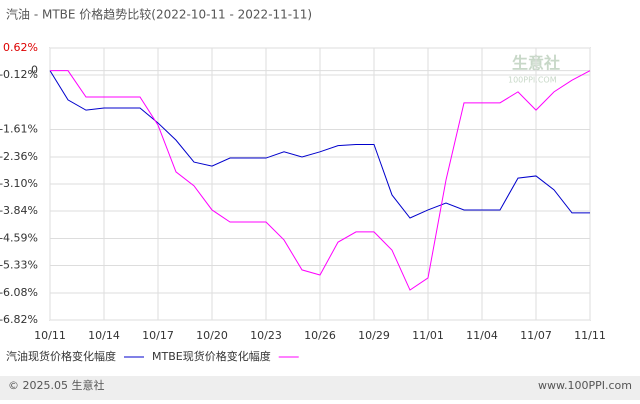  Describe the element at coordinates (19, 74) in the screenshot. I see `y-tick-label: -0.12%` at that location.